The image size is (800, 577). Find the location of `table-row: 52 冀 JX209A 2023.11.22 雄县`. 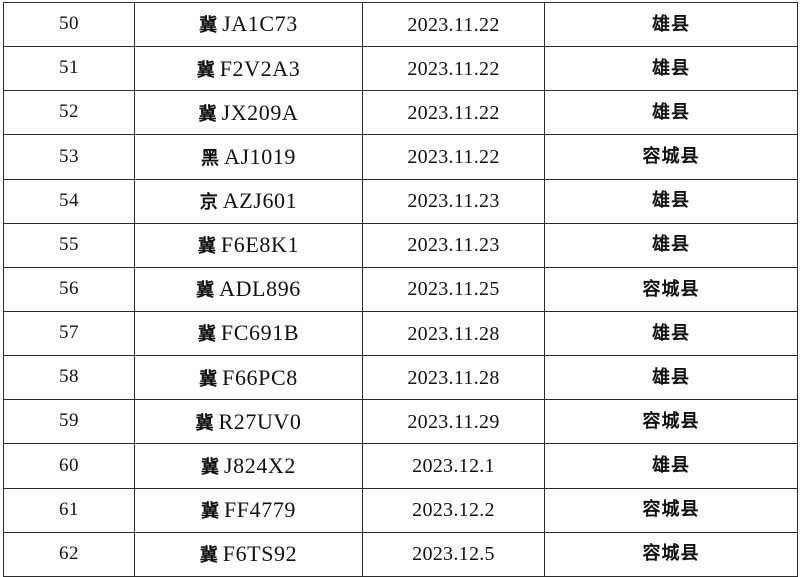

table-row: 52 冀 JX209A 2023.11.22 雄县 is located at coordinates (400, 113).